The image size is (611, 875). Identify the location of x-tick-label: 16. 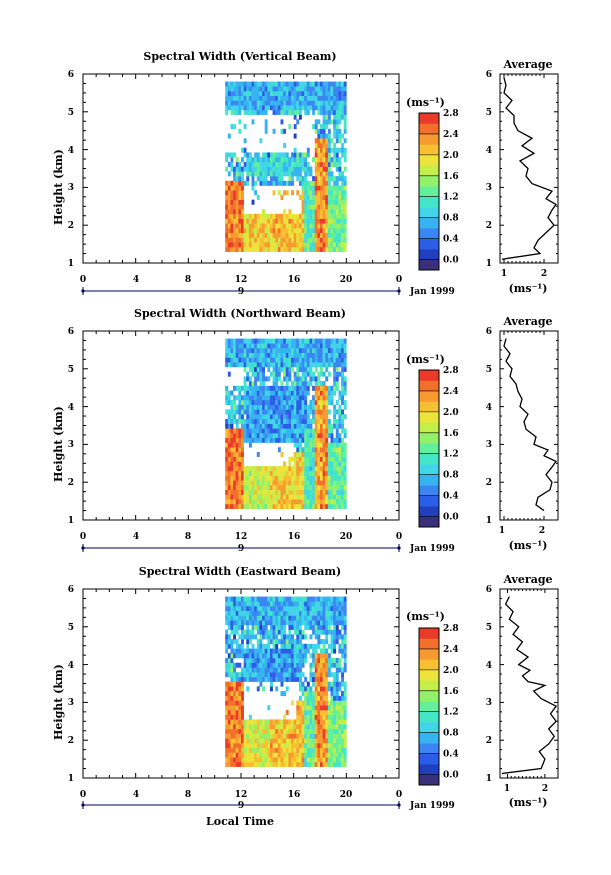
(294, 795).